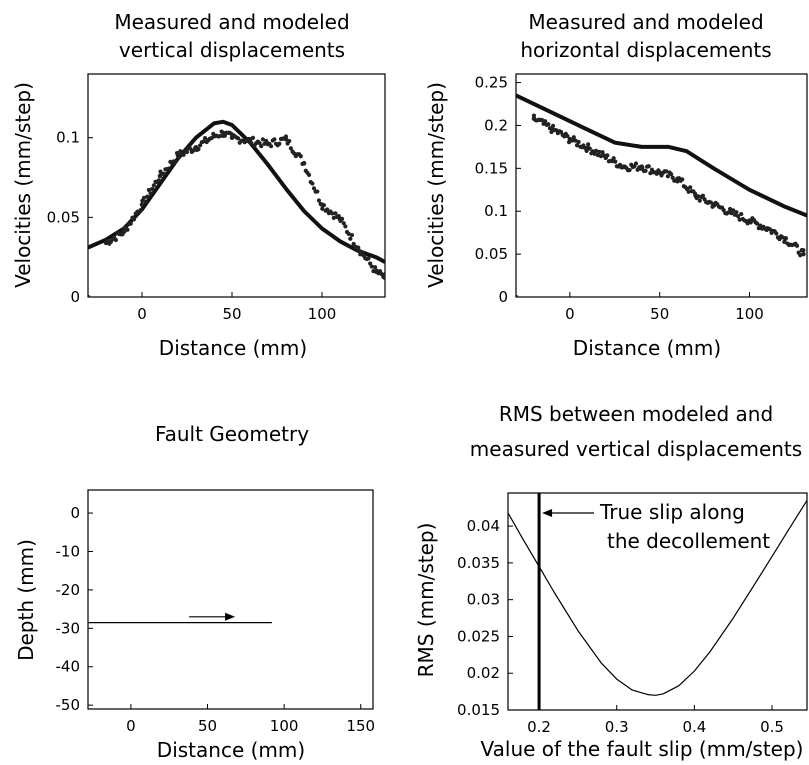 The image size is (809, 765). Describe the element at coordinates (636, 414) in the screenshot. I see `chart-title-line-1: RMS between modeled and` at that location.